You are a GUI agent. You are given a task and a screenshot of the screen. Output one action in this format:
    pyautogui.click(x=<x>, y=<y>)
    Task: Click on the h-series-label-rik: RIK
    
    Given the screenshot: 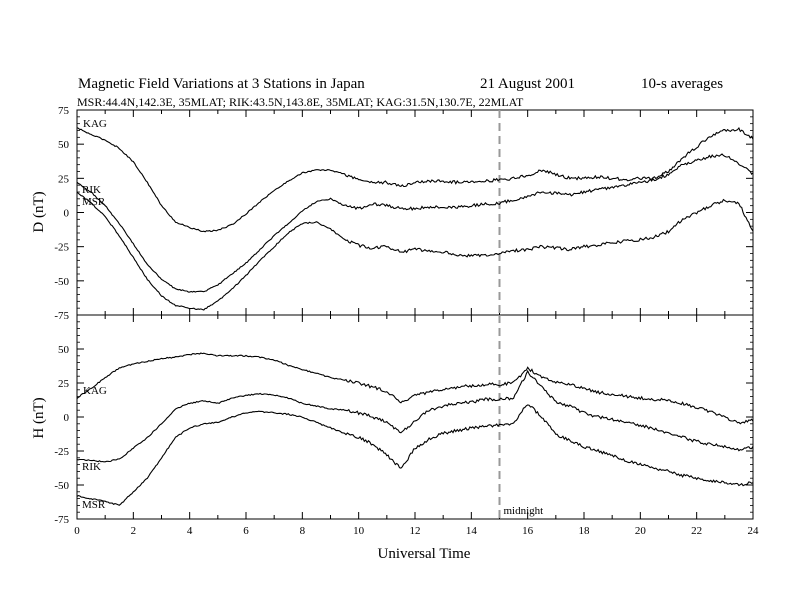 What is the action you would take?
    pyautogui.click(x=91, y=467)
    